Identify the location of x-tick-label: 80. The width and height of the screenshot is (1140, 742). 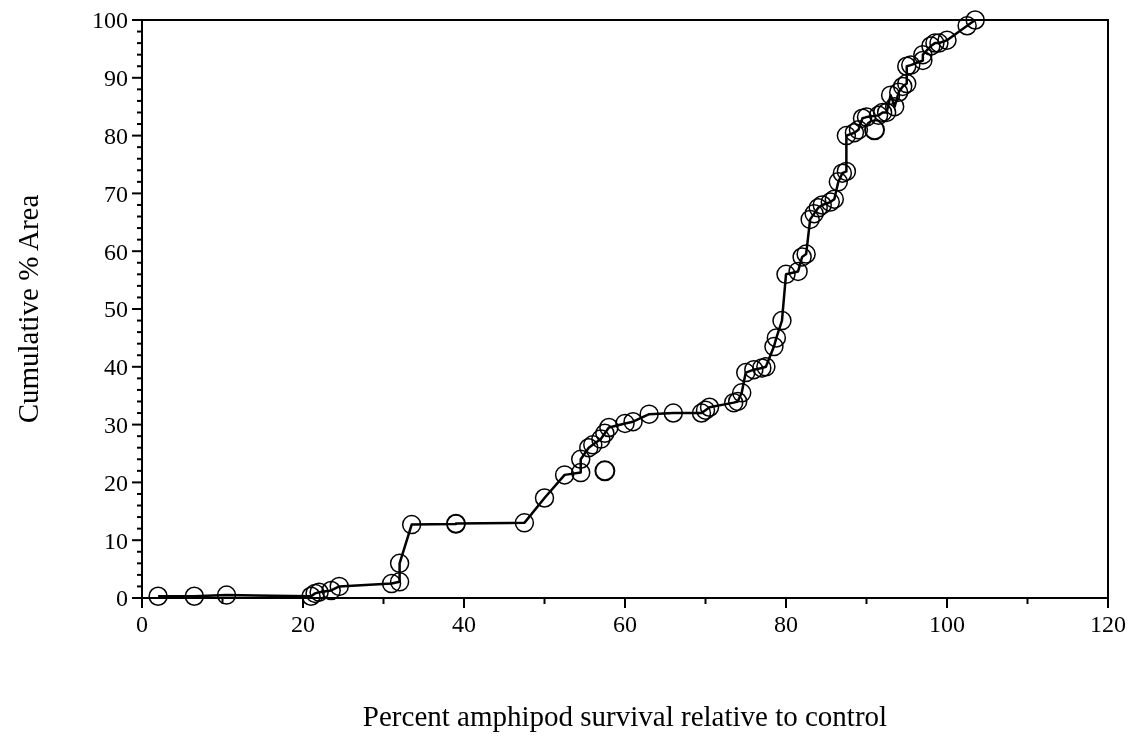
(786, 624).